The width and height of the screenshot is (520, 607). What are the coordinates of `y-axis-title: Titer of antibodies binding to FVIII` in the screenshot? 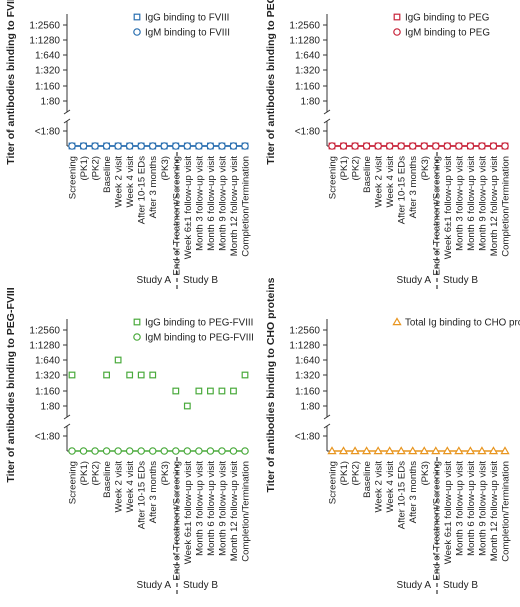 It's located at (11, 82).